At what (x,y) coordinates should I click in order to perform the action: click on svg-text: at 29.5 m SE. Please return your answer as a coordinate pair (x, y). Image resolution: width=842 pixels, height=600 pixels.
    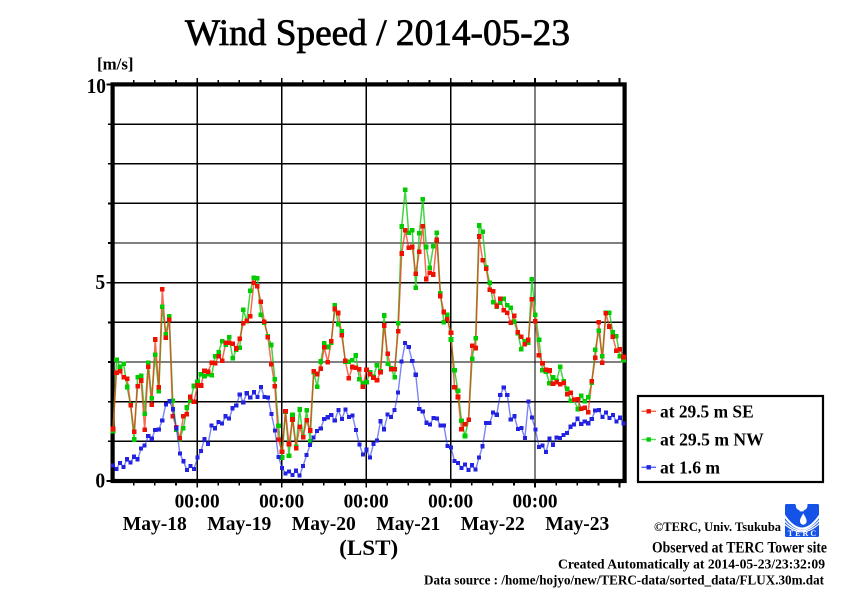
    Looking at the image, I should click on (707, 412).